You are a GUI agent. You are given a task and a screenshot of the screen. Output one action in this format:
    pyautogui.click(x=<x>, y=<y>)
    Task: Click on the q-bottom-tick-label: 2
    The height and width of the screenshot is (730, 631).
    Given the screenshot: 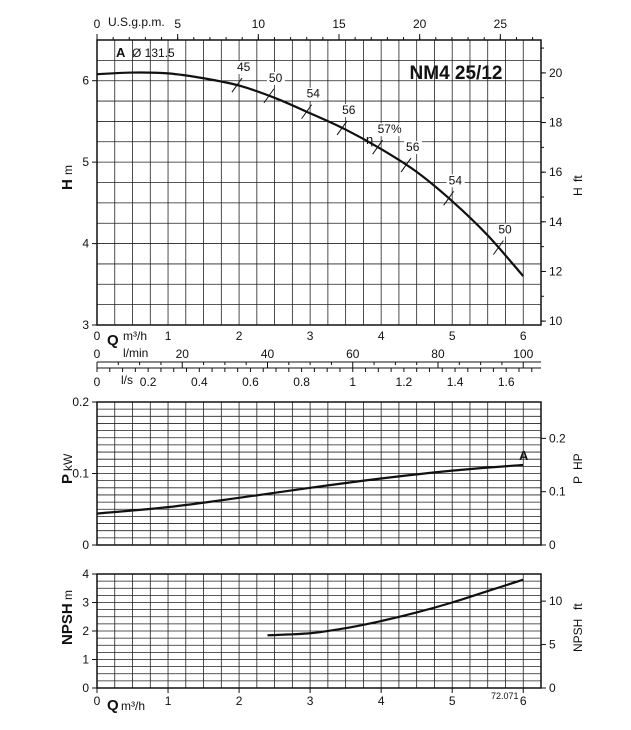 What is the action you would take?
    pyautogui.click(x=239, y=701)
    